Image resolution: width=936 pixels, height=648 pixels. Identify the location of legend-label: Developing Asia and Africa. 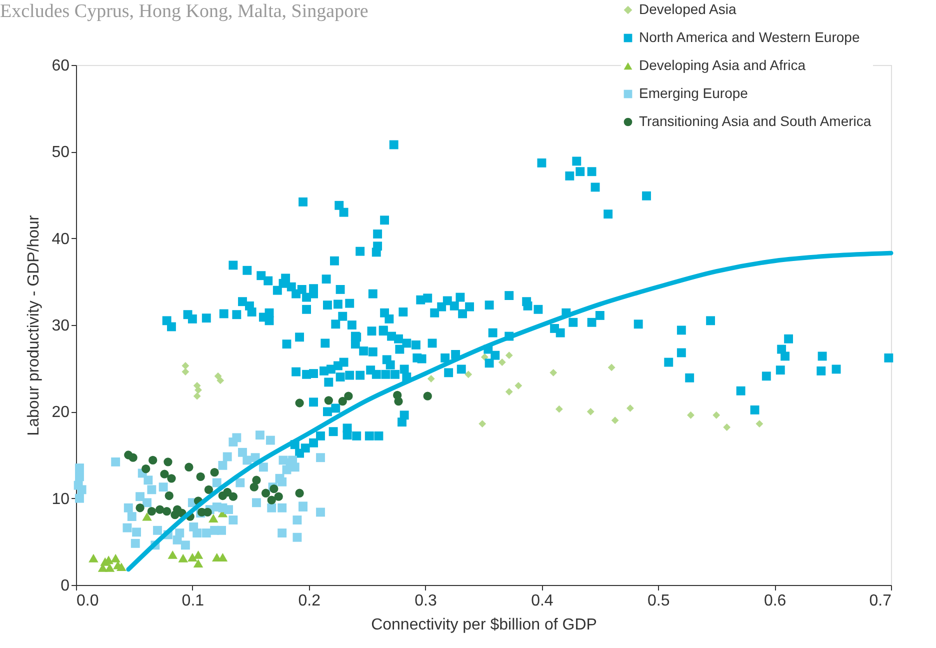
(722, 65).